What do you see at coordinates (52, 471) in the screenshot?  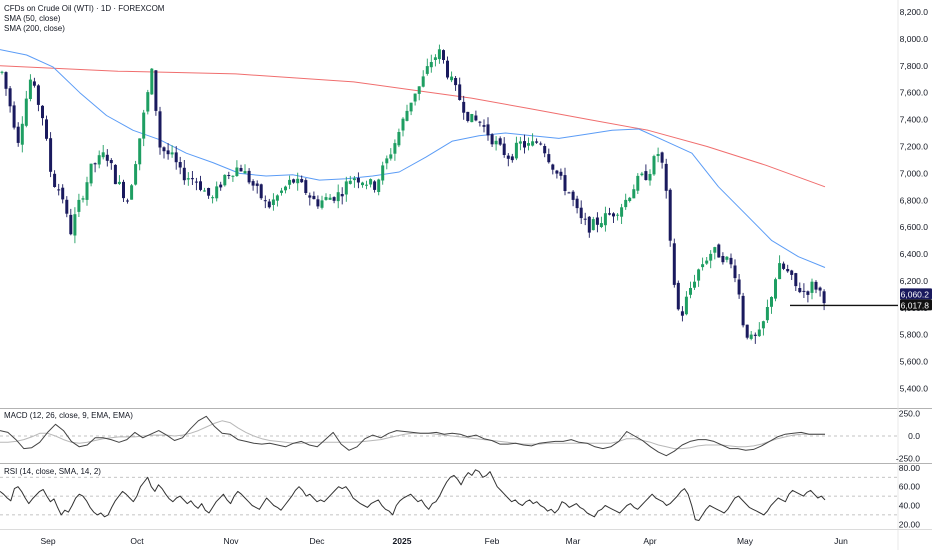 I see `rsi-legend: RSI (14, close, SMA, 14, 2)` at bounding box center [52, 471].